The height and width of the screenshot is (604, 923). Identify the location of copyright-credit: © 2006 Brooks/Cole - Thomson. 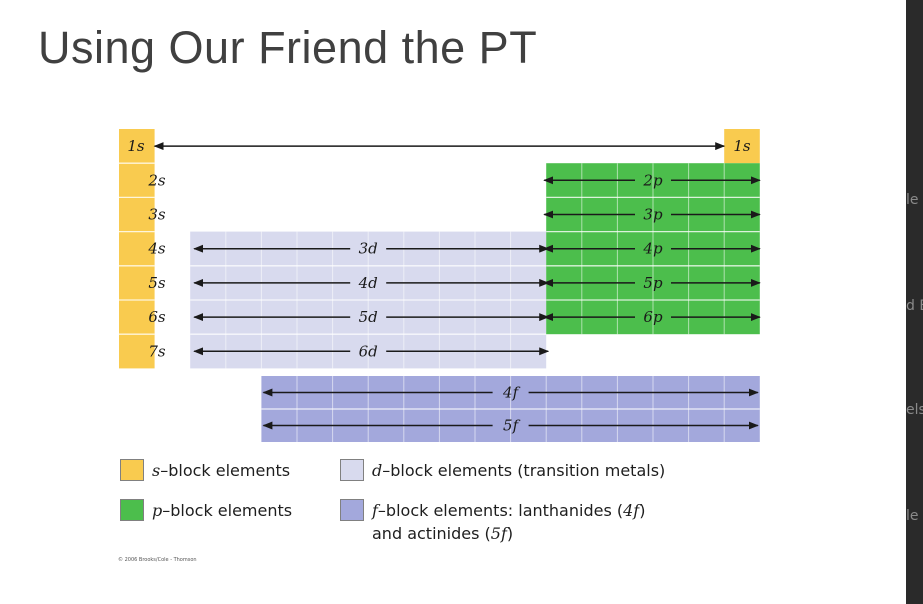
(157, 560).